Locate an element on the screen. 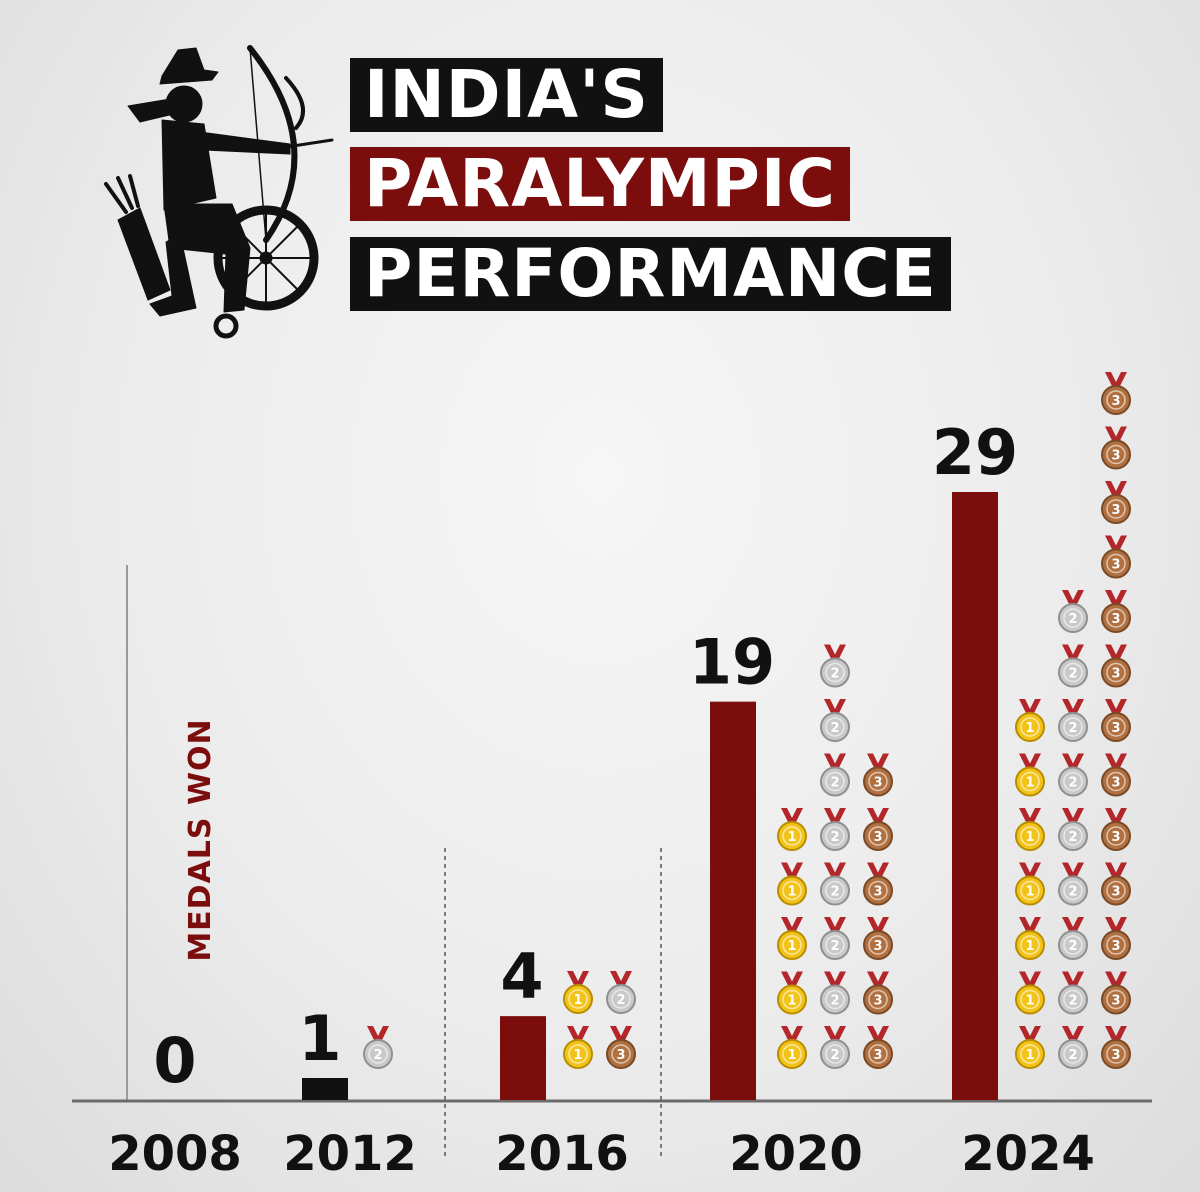 The image size is (1200, 1192). bar-2020 is located at coordinates (733, 900).